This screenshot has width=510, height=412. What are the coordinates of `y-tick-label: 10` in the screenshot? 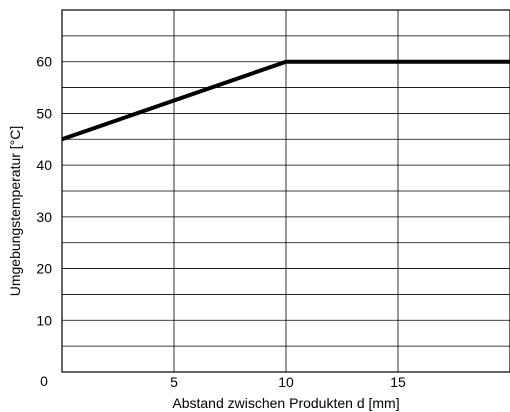 It's located at (44, 320).